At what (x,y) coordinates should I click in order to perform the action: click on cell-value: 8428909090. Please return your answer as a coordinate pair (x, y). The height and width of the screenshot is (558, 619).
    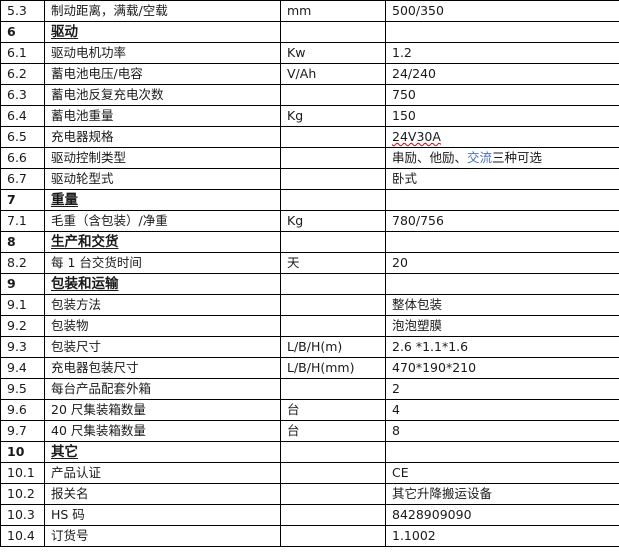
    Looking at the image, I should click on (502, 515).